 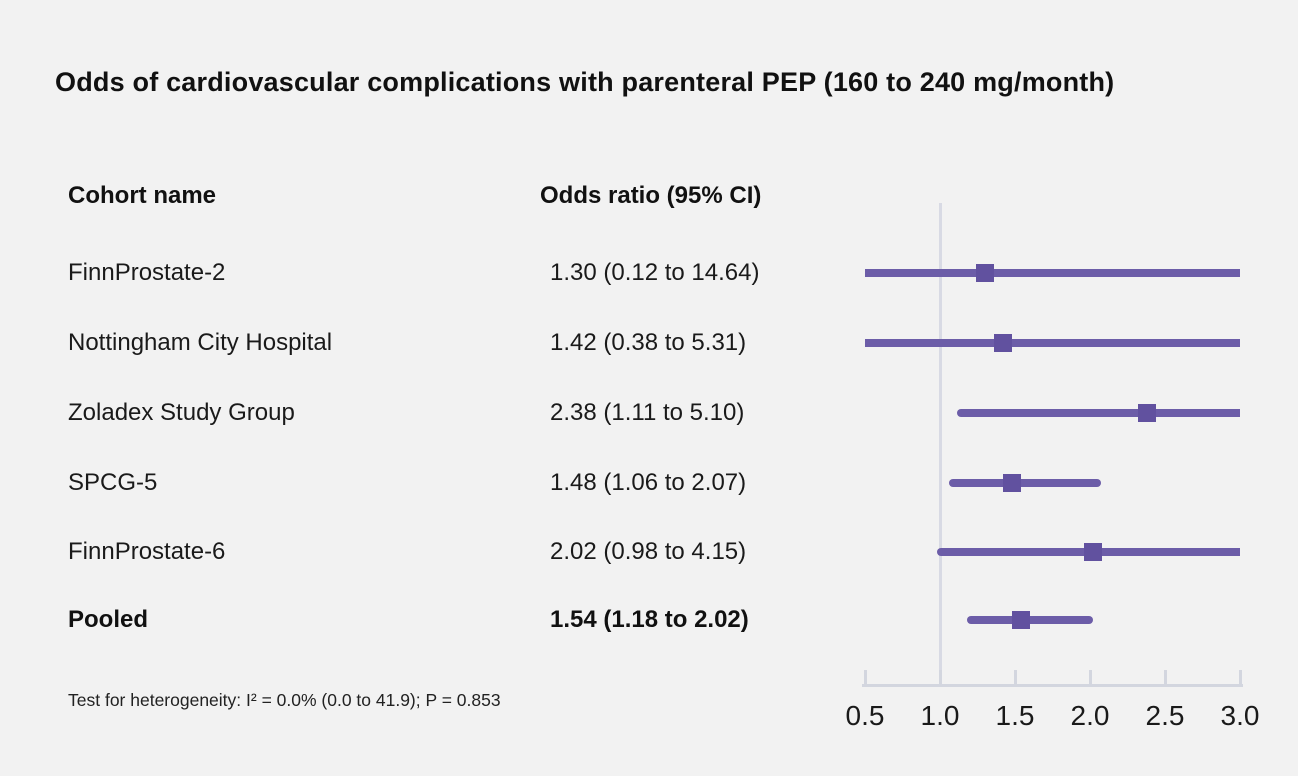 I want to click on x-axis-tick-label: 2.5, so click(x=1165, y=715).